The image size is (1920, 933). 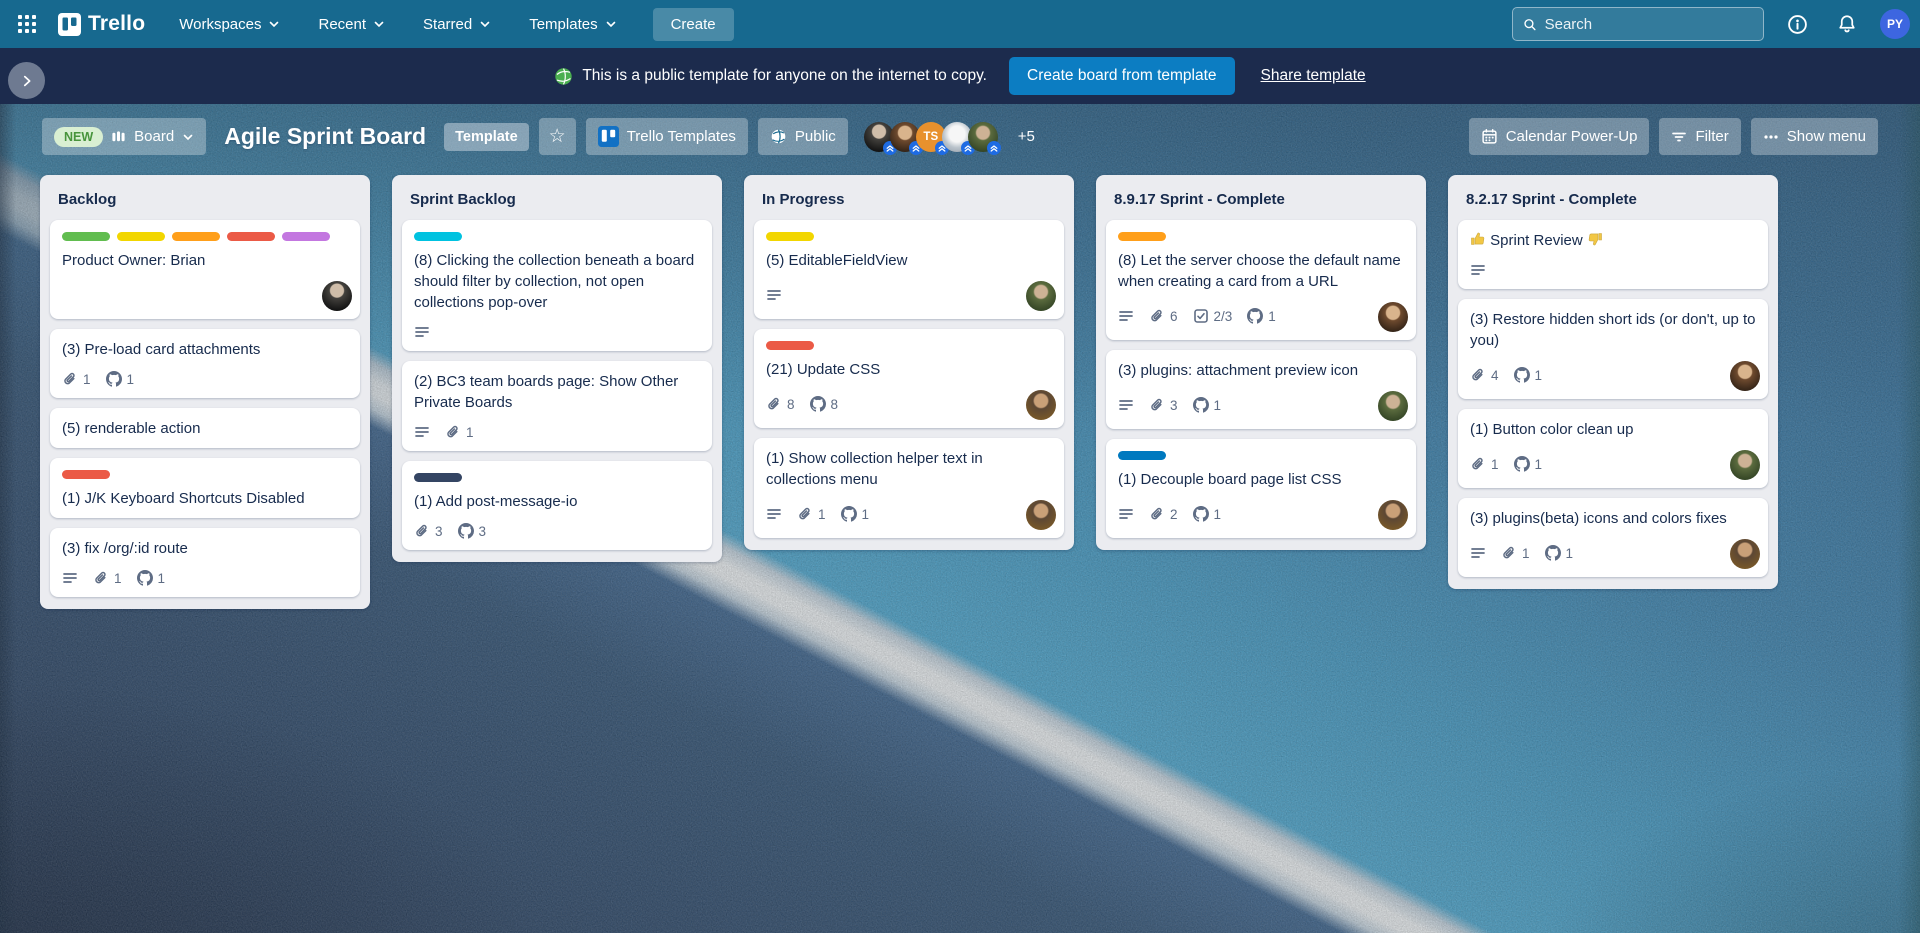 What do you see at coordinates (693, 24) in the screenshot?
I see `create-button: Create` at bounding box center [693, 24].